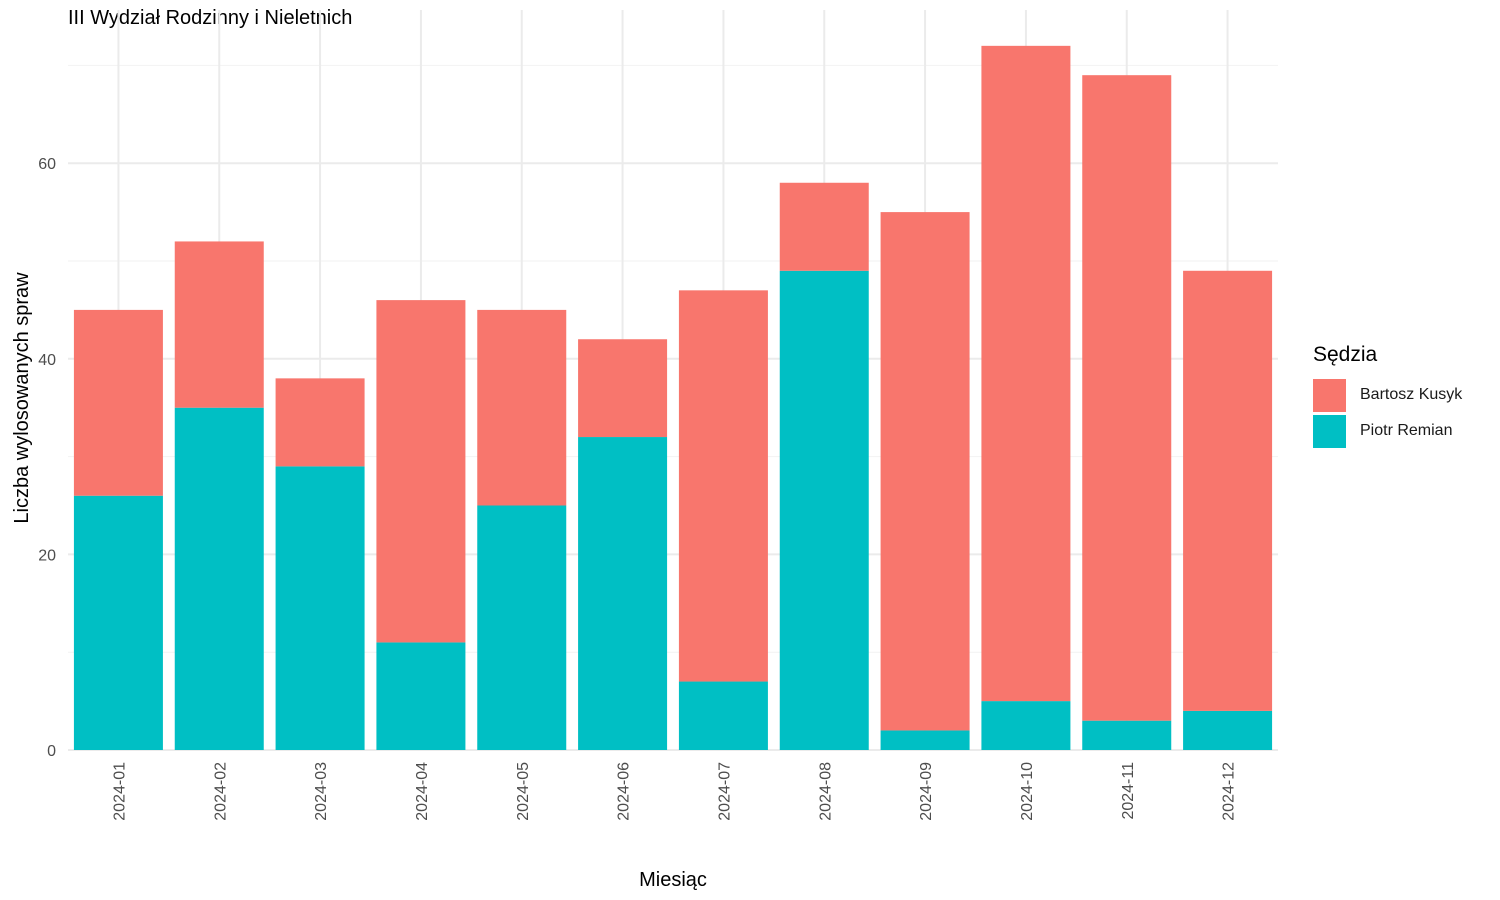 The width and height of the screenshot is (1500, 900). What do you see at coordinates (47, 164) in the screenshot?
I see `y-tick-label: 60` at bounding box center [47, 164].